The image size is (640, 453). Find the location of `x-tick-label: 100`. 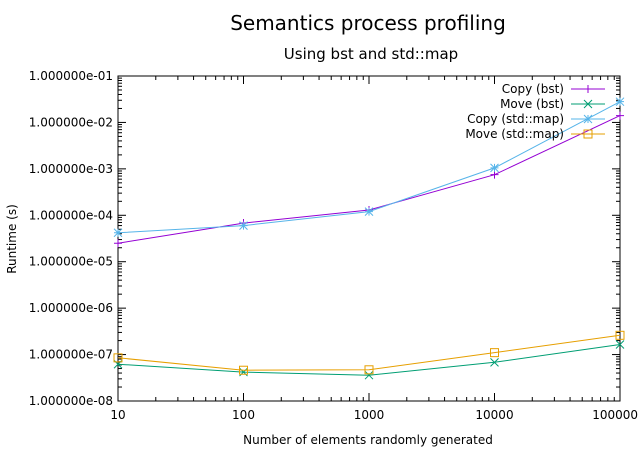

x-tick-label: 100 is located at coordinates (243, 415).